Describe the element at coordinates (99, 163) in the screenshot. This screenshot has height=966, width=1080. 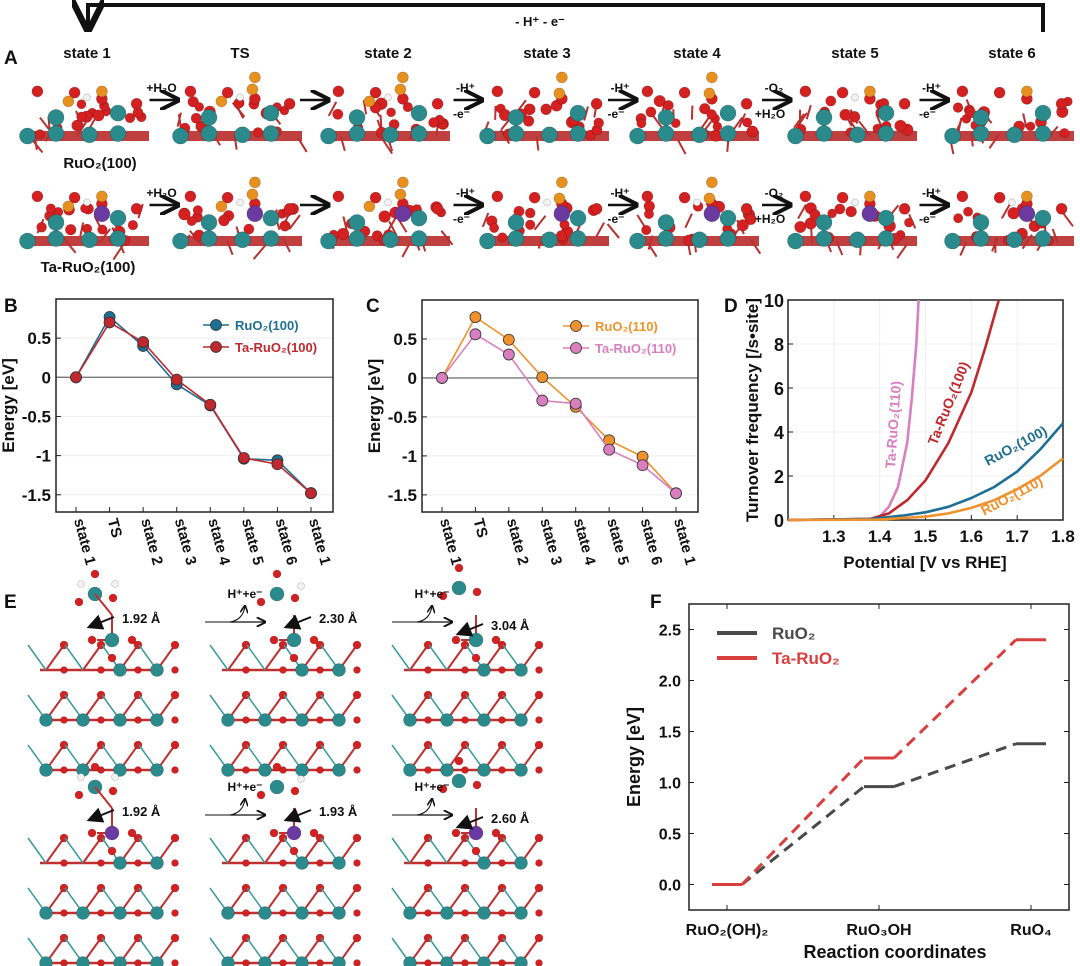
I see `row-label: RuO₂(100)` at that location.